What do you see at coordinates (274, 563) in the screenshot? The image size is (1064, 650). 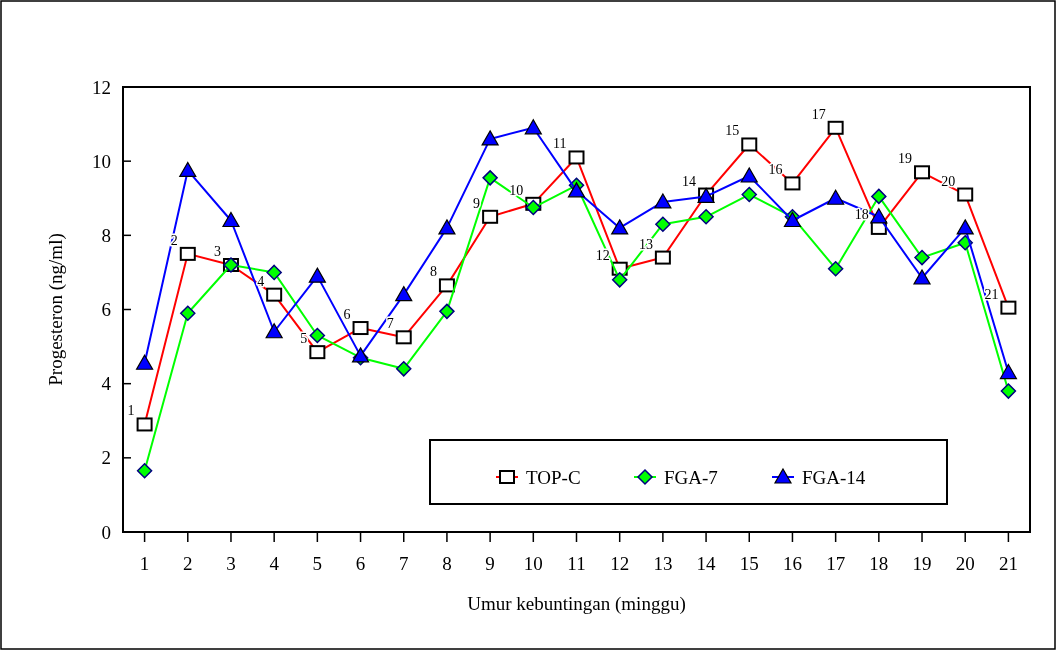 I see `x-tick-label: 4` at bounding box center [274, 563].